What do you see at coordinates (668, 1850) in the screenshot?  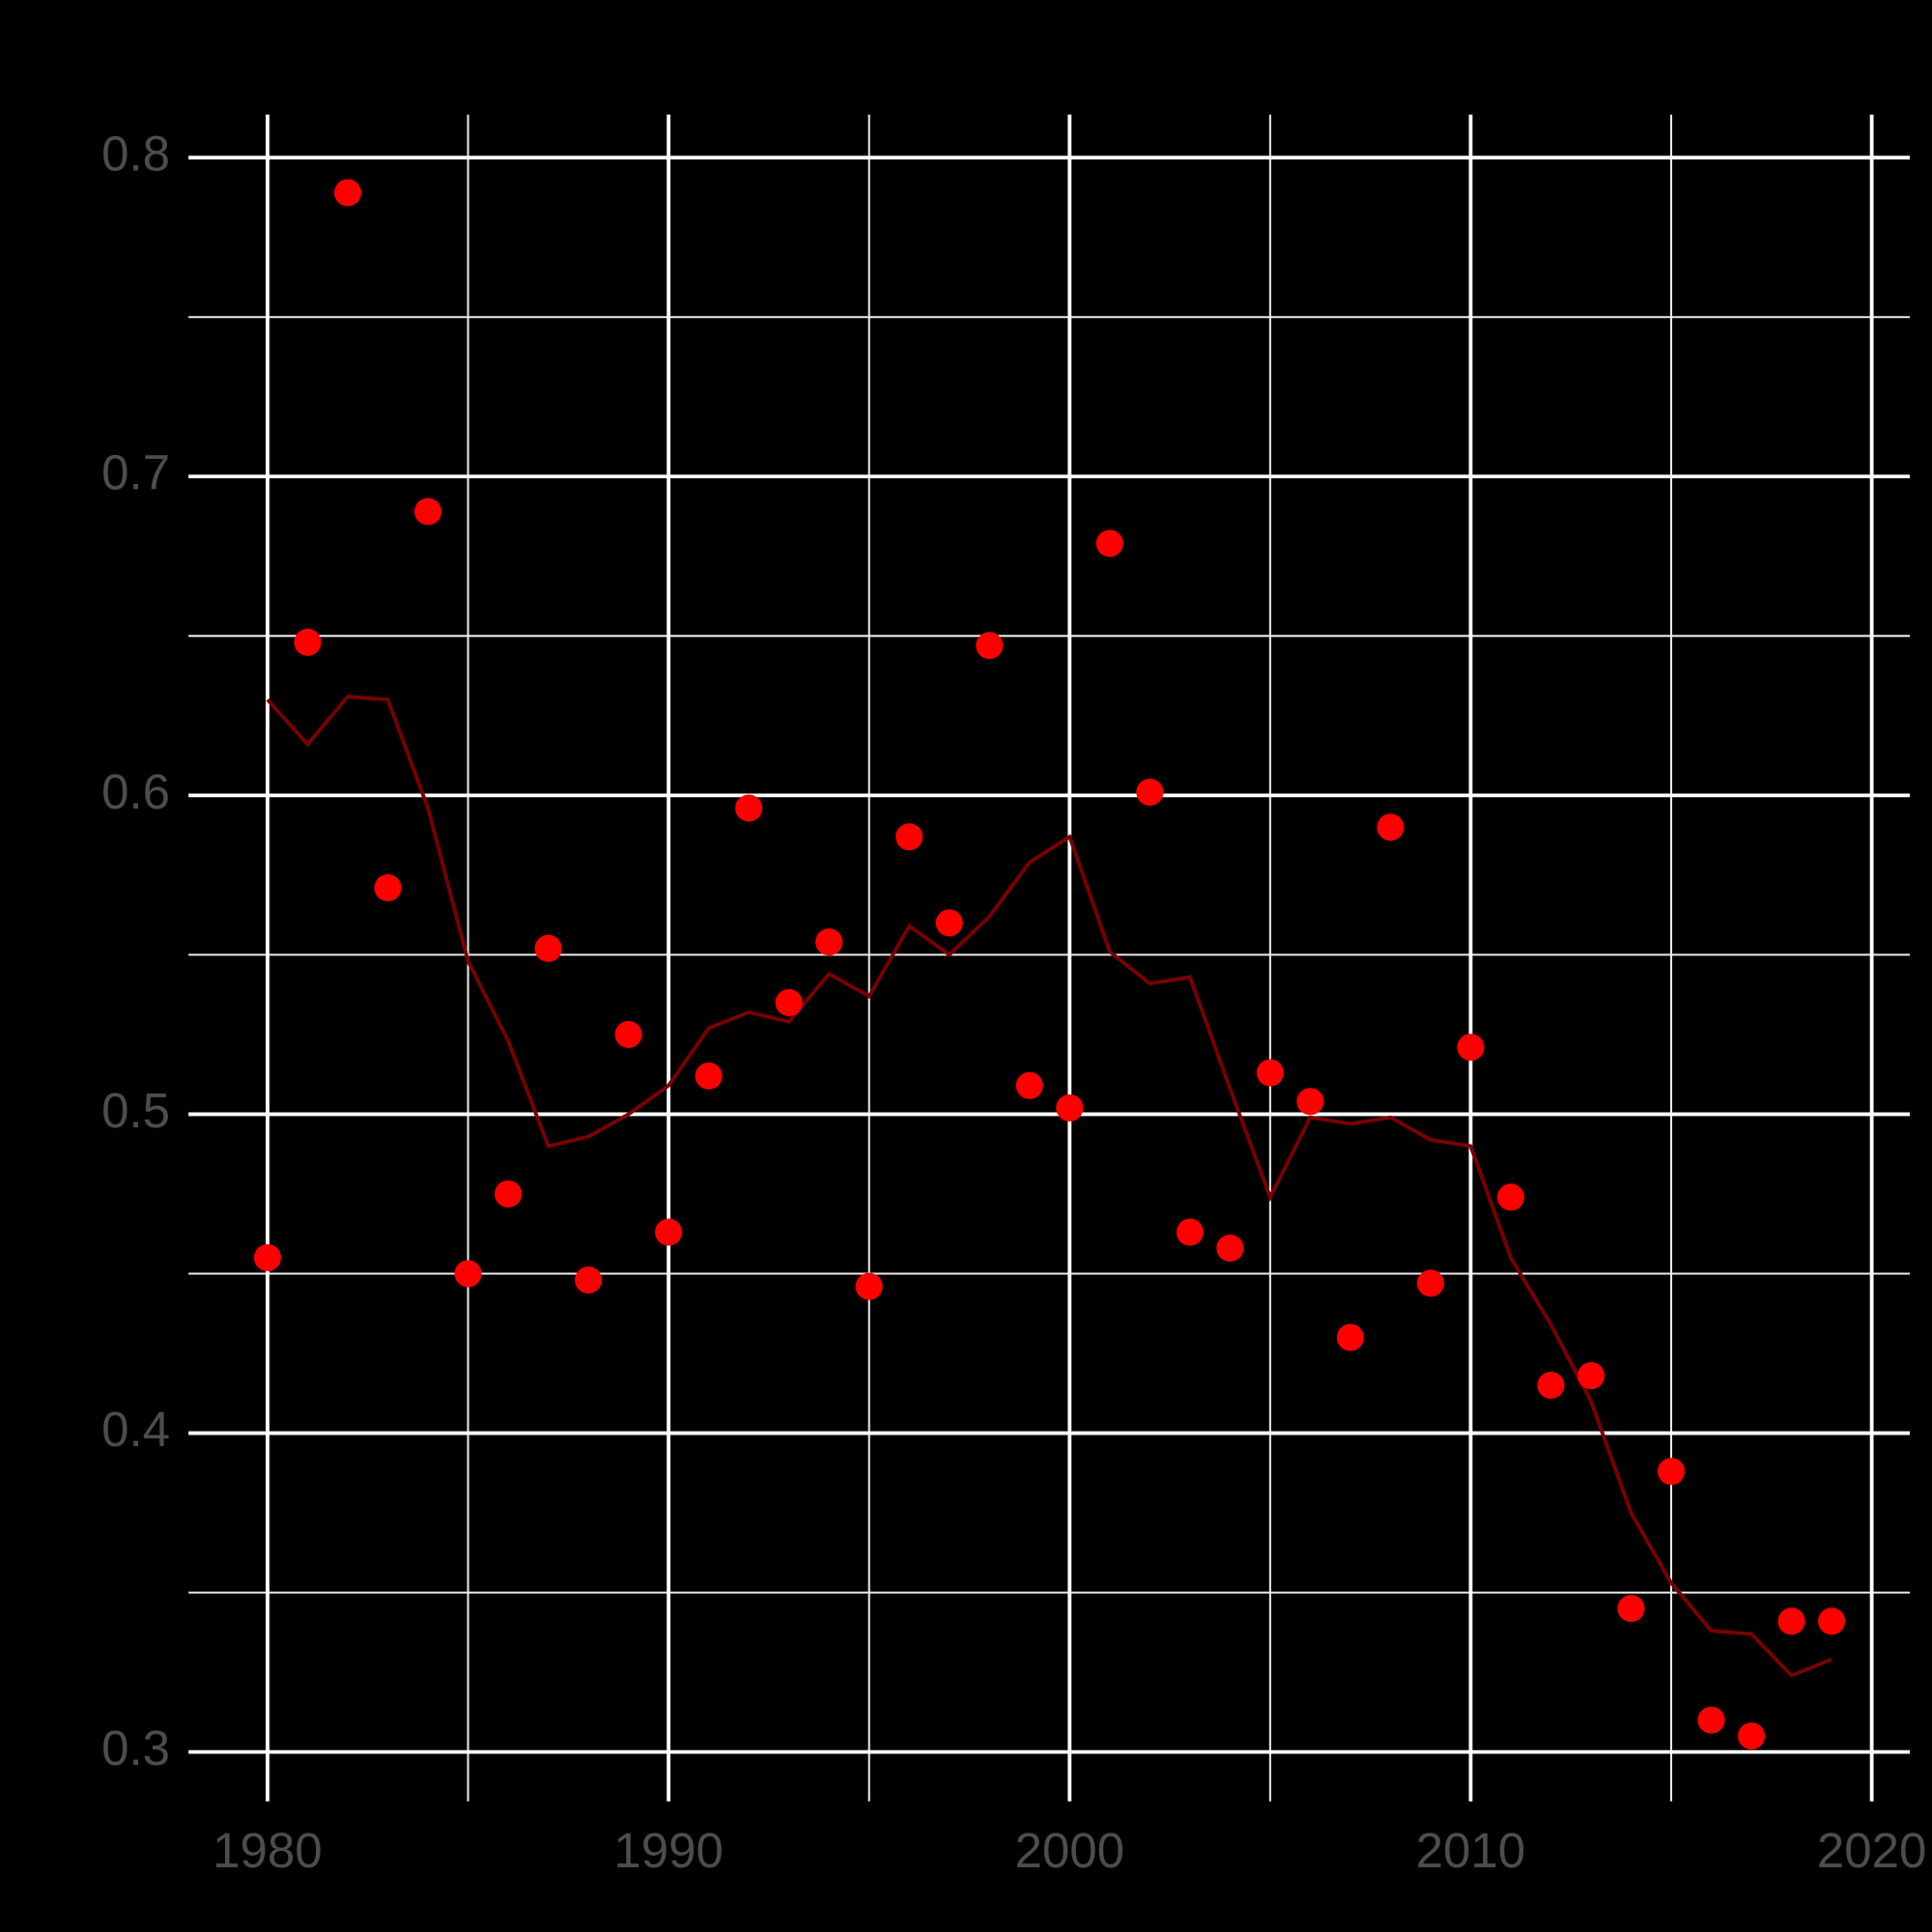 I see `x-tick-label: 1990` at bounding box center [668, 1850].